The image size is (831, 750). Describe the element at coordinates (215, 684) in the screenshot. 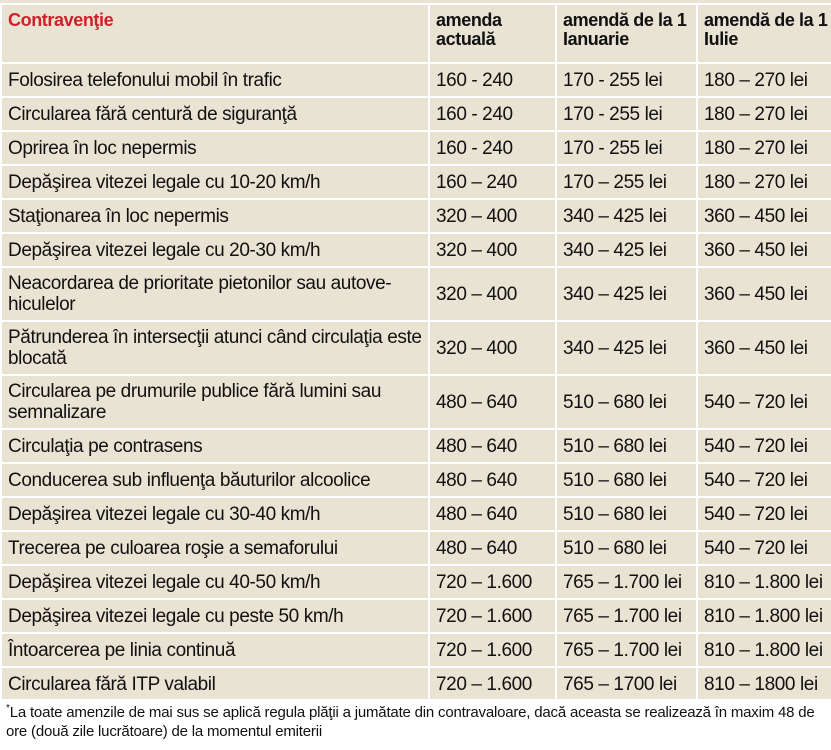

I see `offense-cell: Circularea fără ITP valabil` at that location.